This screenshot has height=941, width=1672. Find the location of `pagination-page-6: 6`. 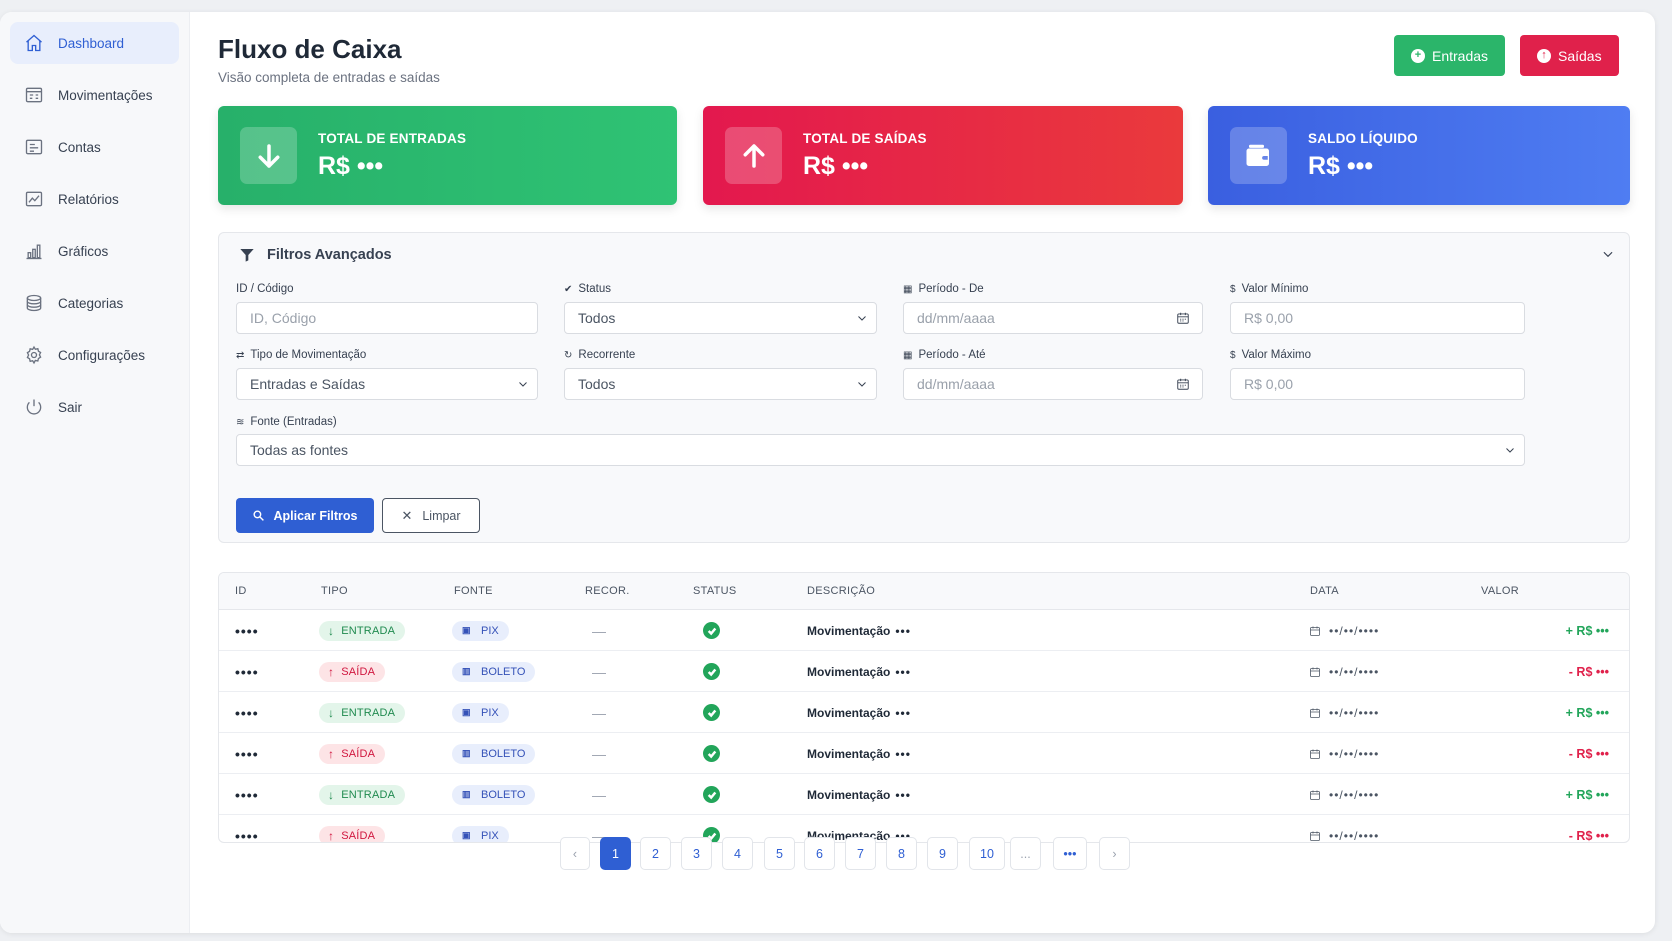

pagination-page-6: 6 is located at coordinates (819, 853).